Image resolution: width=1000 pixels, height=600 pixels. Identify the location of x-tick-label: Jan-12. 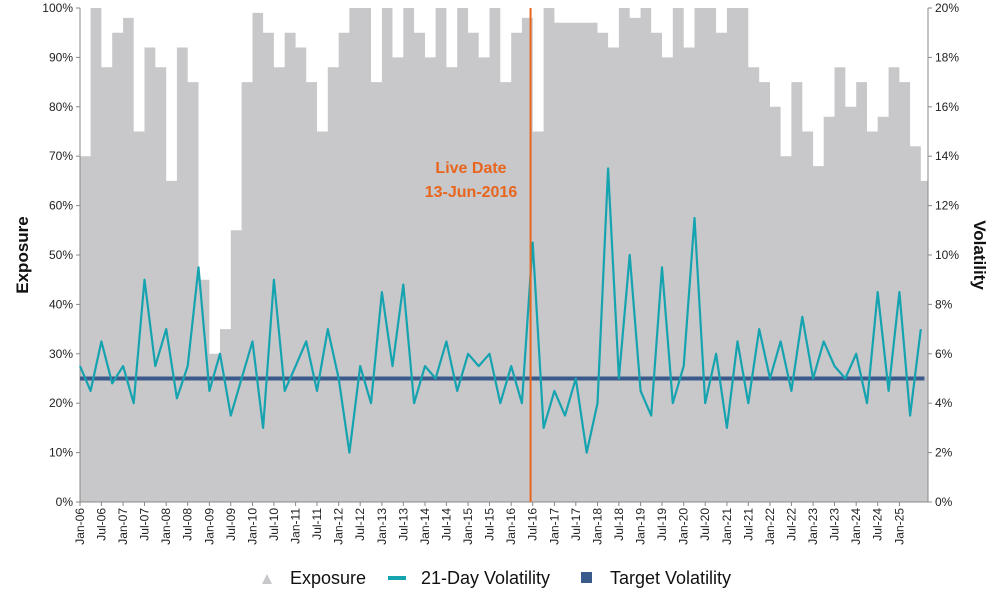
(339, 526).